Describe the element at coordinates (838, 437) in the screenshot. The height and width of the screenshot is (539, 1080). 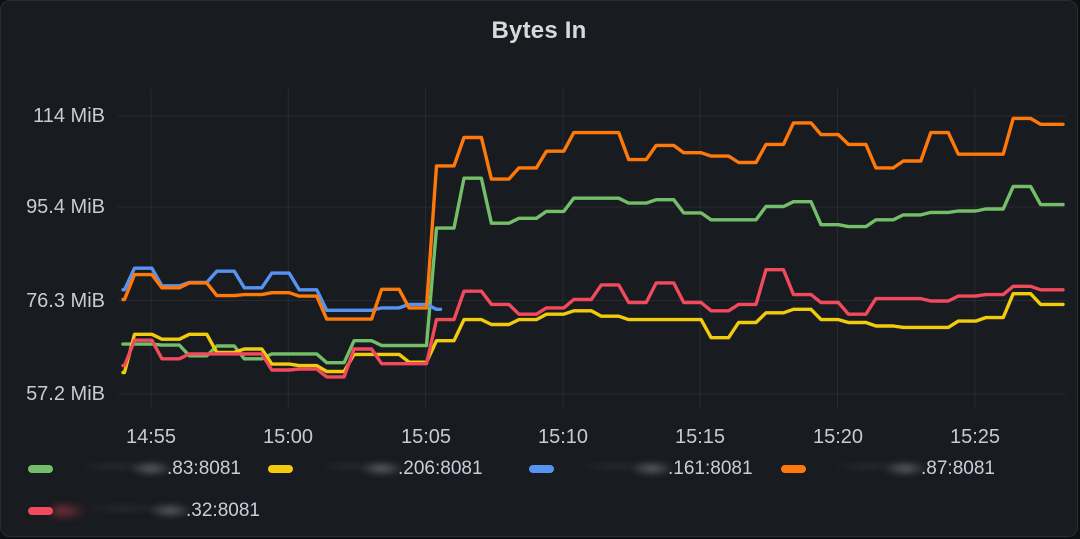
I see `x-tick-label: 15:20` at that location.